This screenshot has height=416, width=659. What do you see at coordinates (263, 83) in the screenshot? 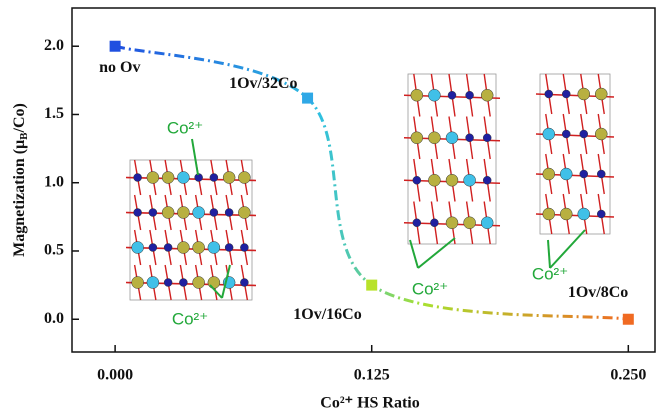
I see `point-label: 1Ov/32Co` at bounding box center [263, 83].